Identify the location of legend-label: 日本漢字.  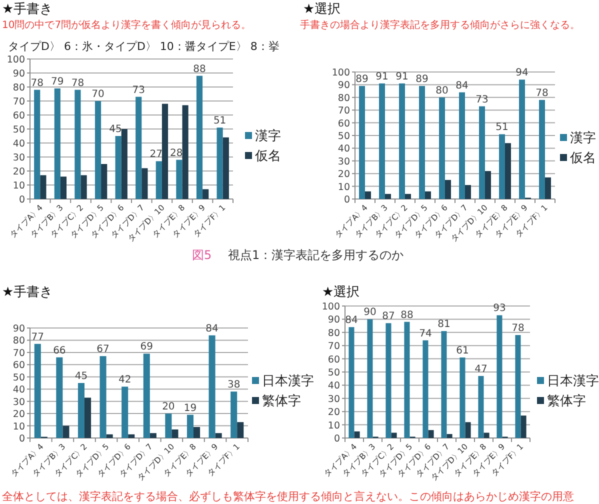
(288, 381).